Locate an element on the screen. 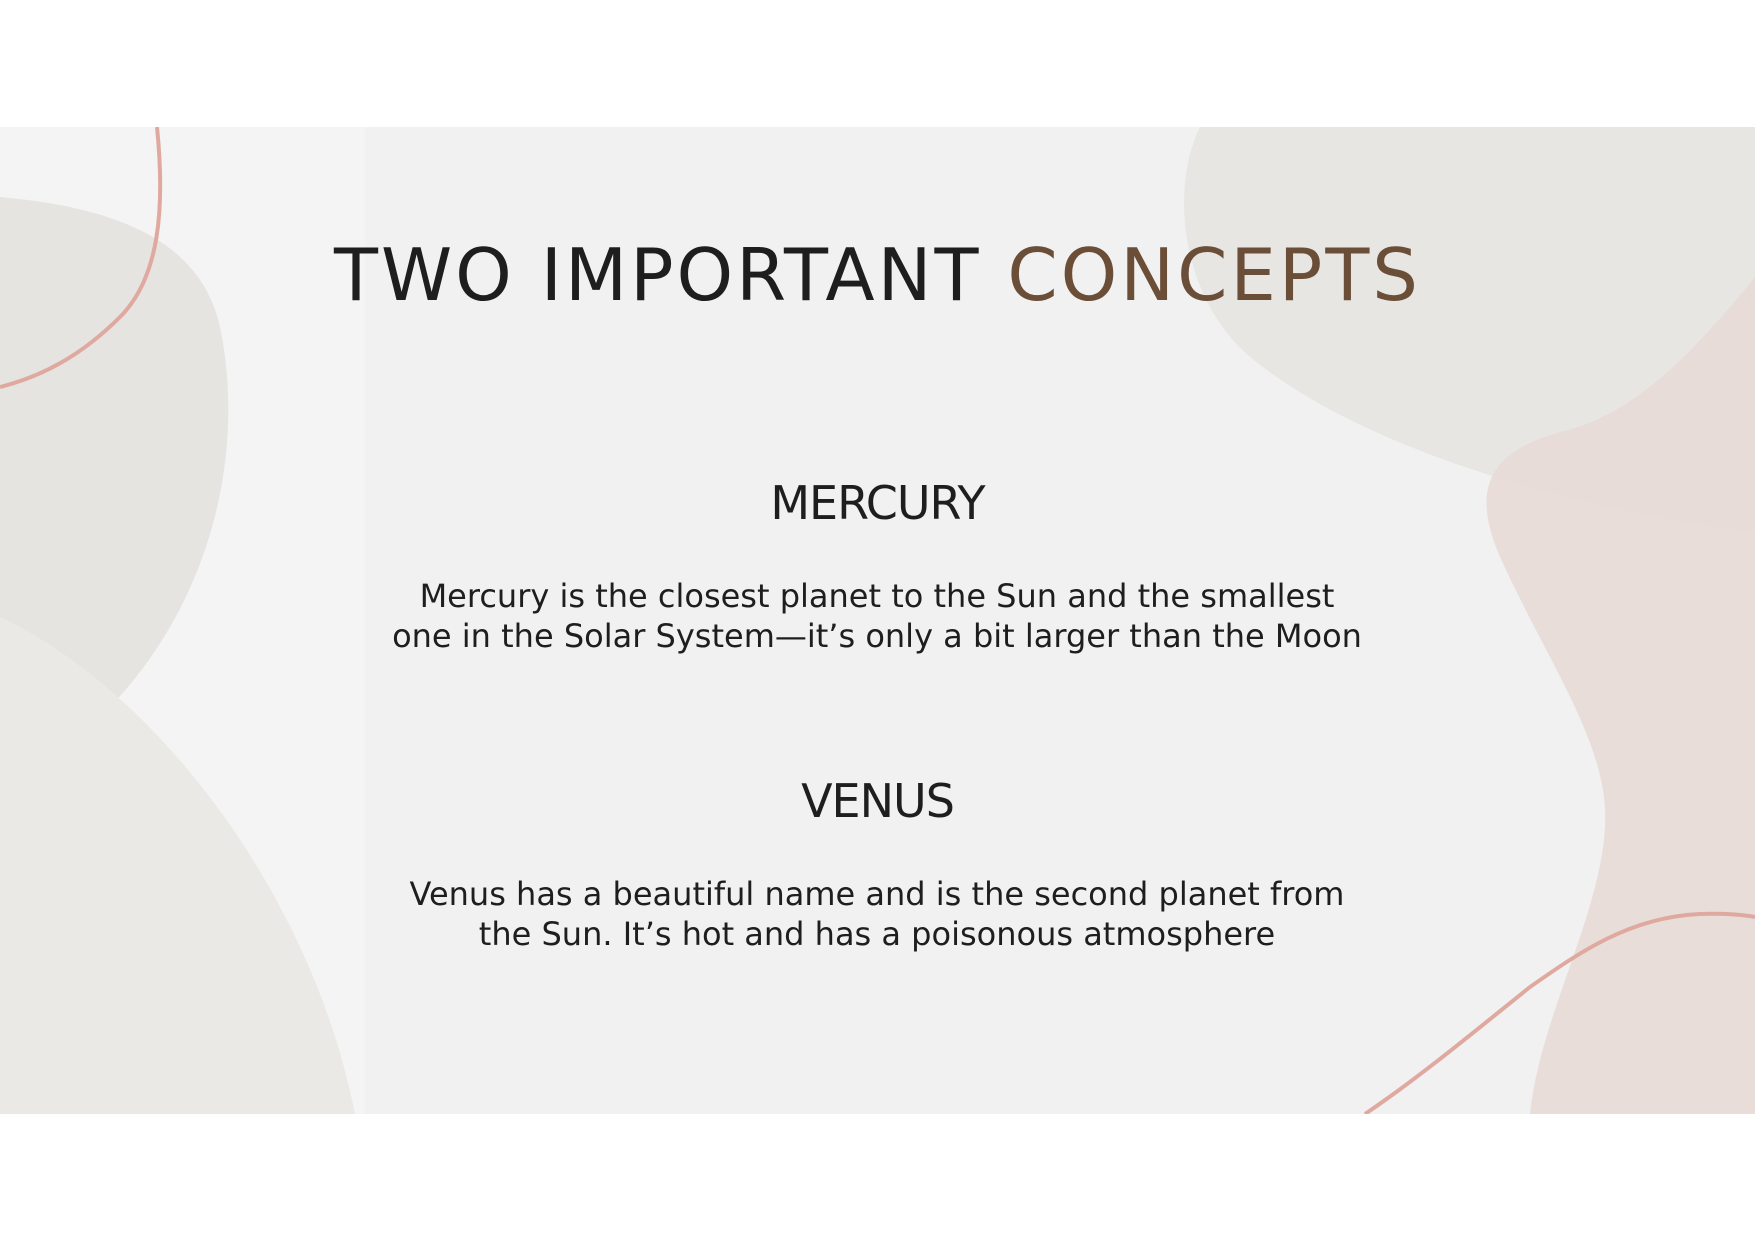  blob-top-left is located at coordinates (114, 497).